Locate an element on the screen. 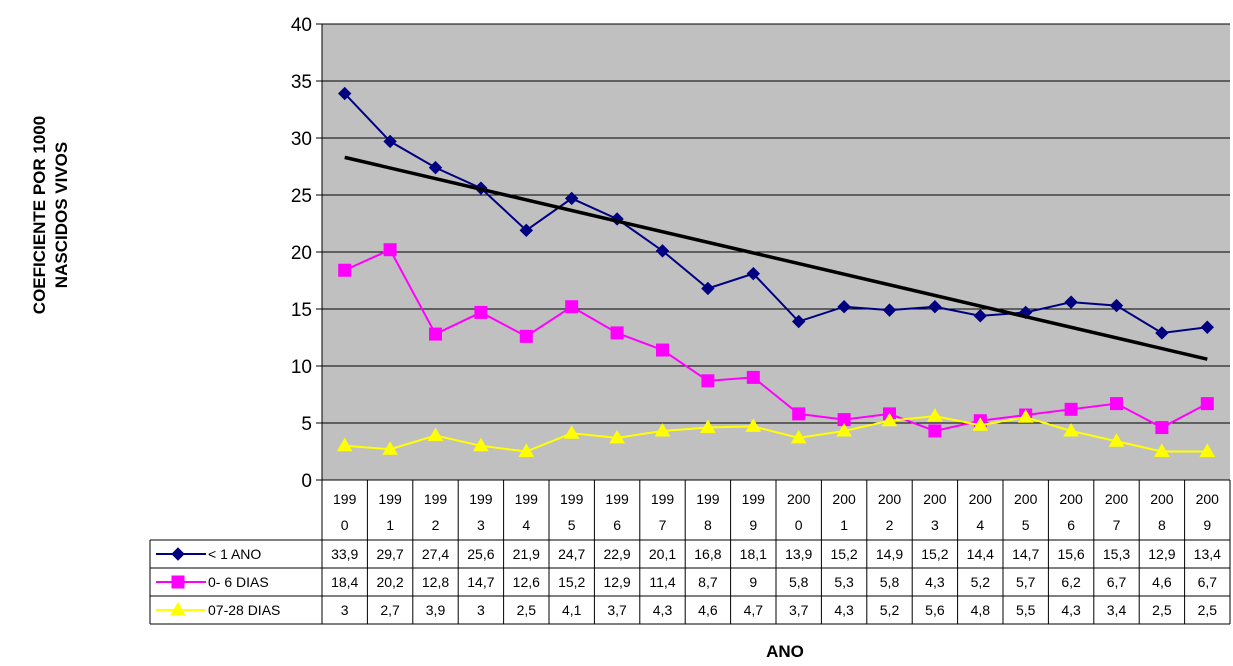 The image size is (1233, 666). data-label: 8,7 is located at coordinates (708, 582).